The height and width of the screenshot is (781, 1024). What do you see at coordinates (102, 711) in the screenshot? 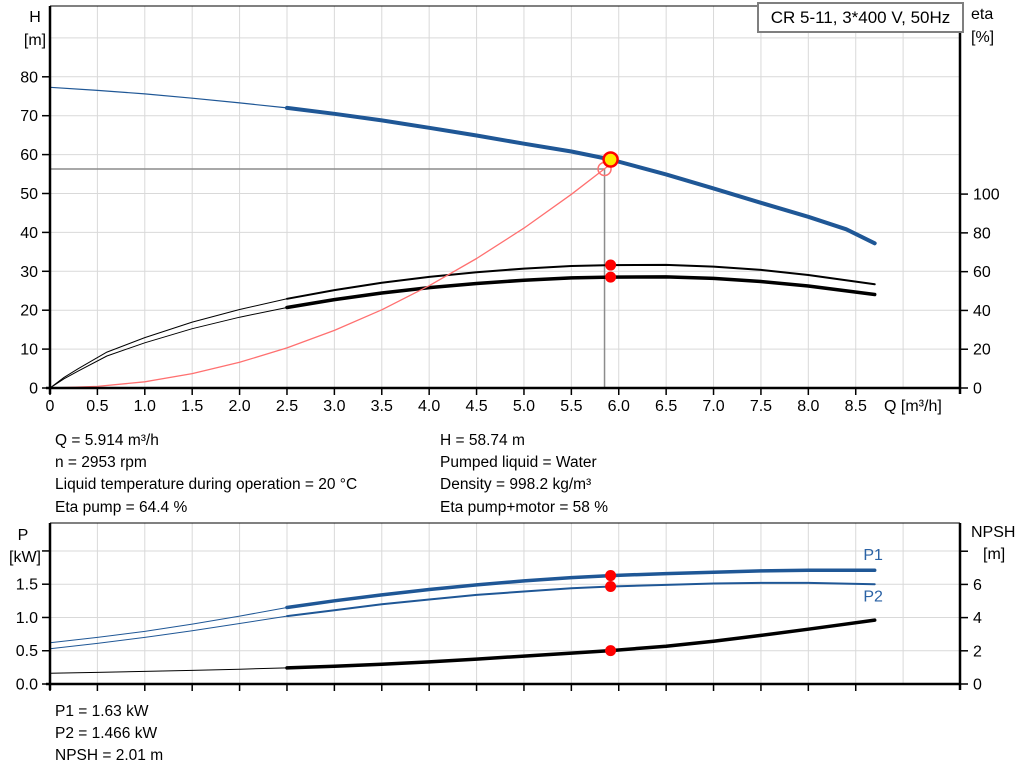
I see `info-line-p1: P1 = 1.63 kW` at bounding box center [102, 711].